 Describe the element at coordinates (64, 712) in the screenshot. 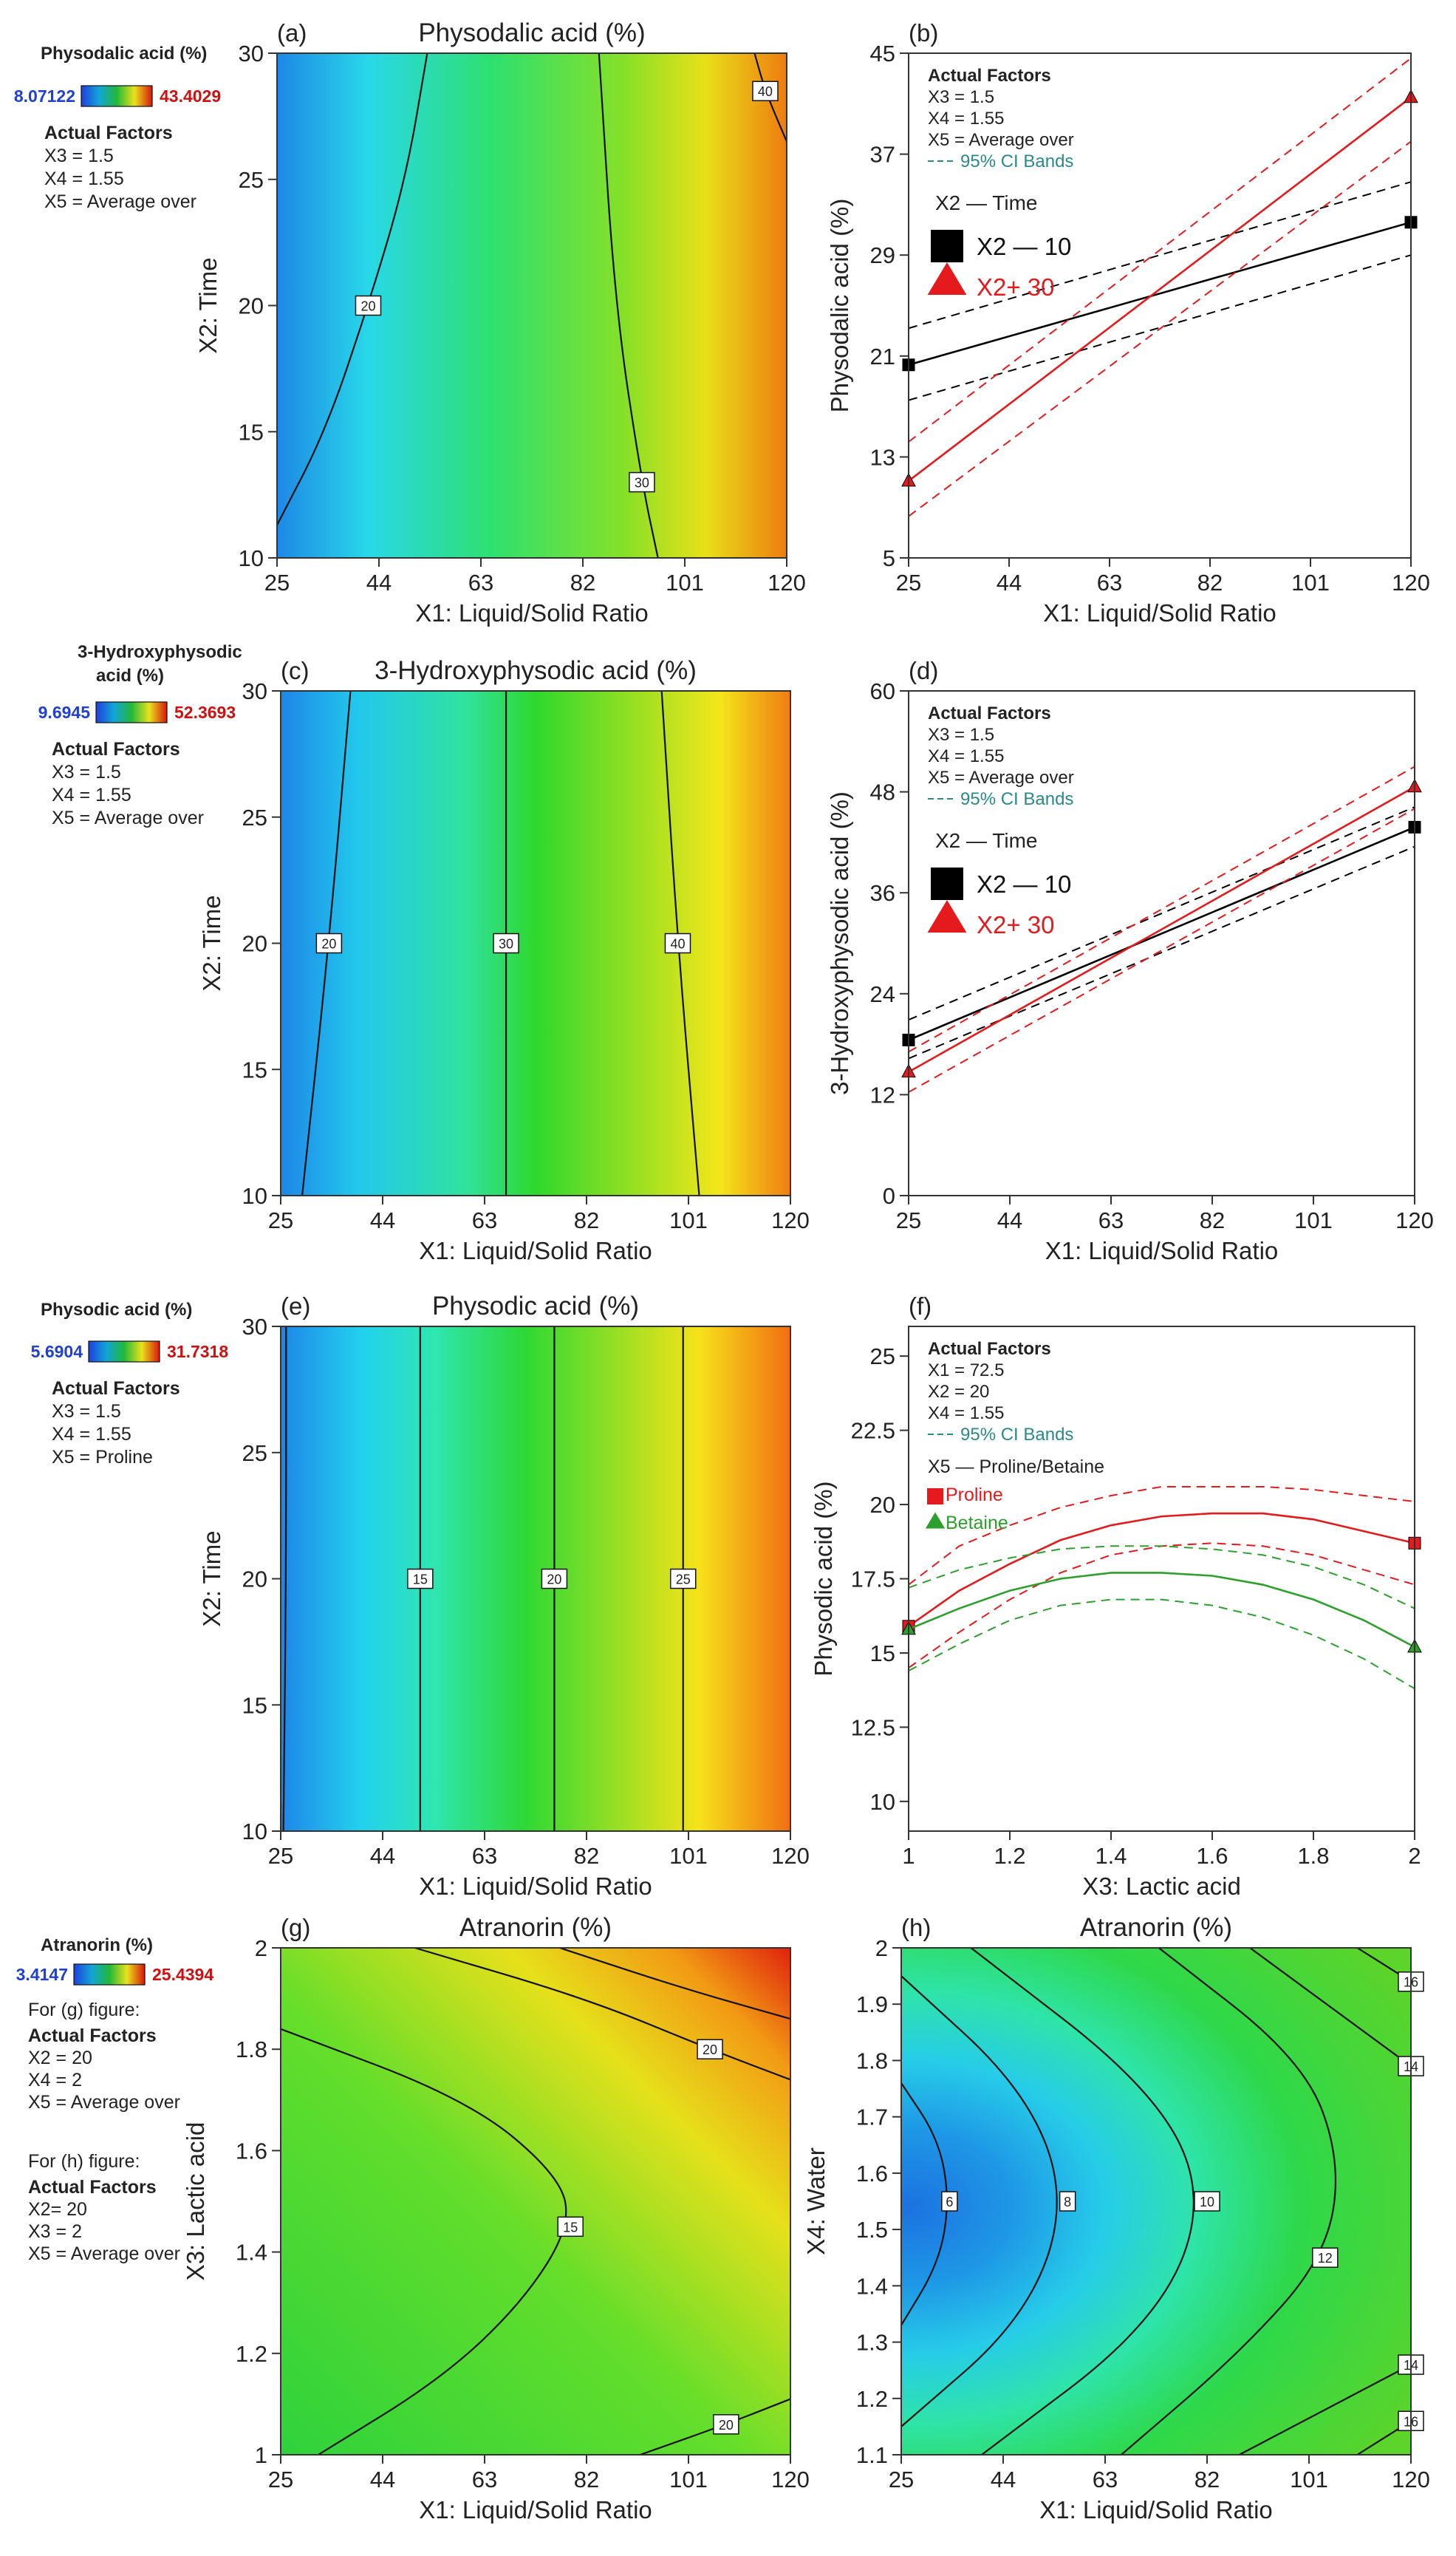

I see `colorbar-min: 9.6945` at that location.